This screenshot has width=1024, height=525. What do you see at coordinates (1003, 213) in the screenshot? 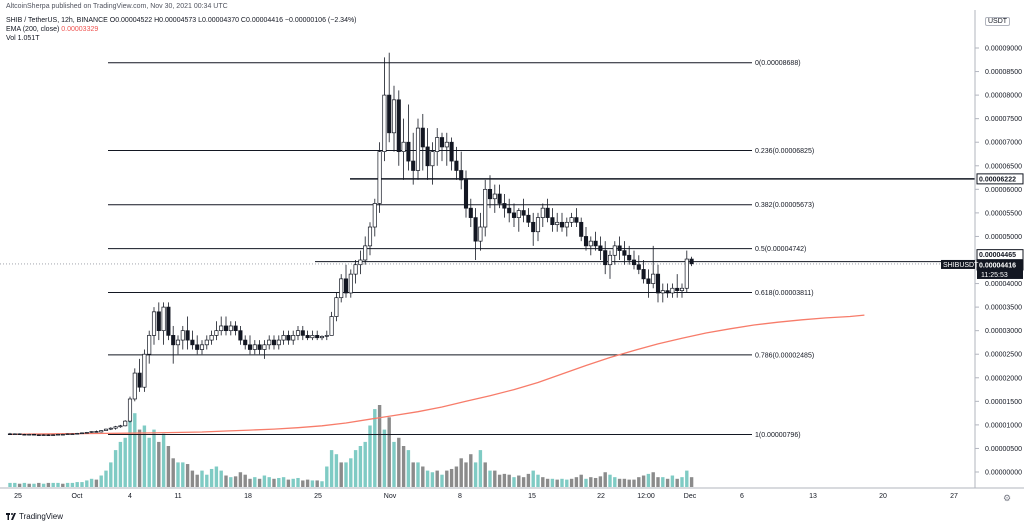
I see `y-tick-label: 0.00005500` at bounding box center [1003, 213].